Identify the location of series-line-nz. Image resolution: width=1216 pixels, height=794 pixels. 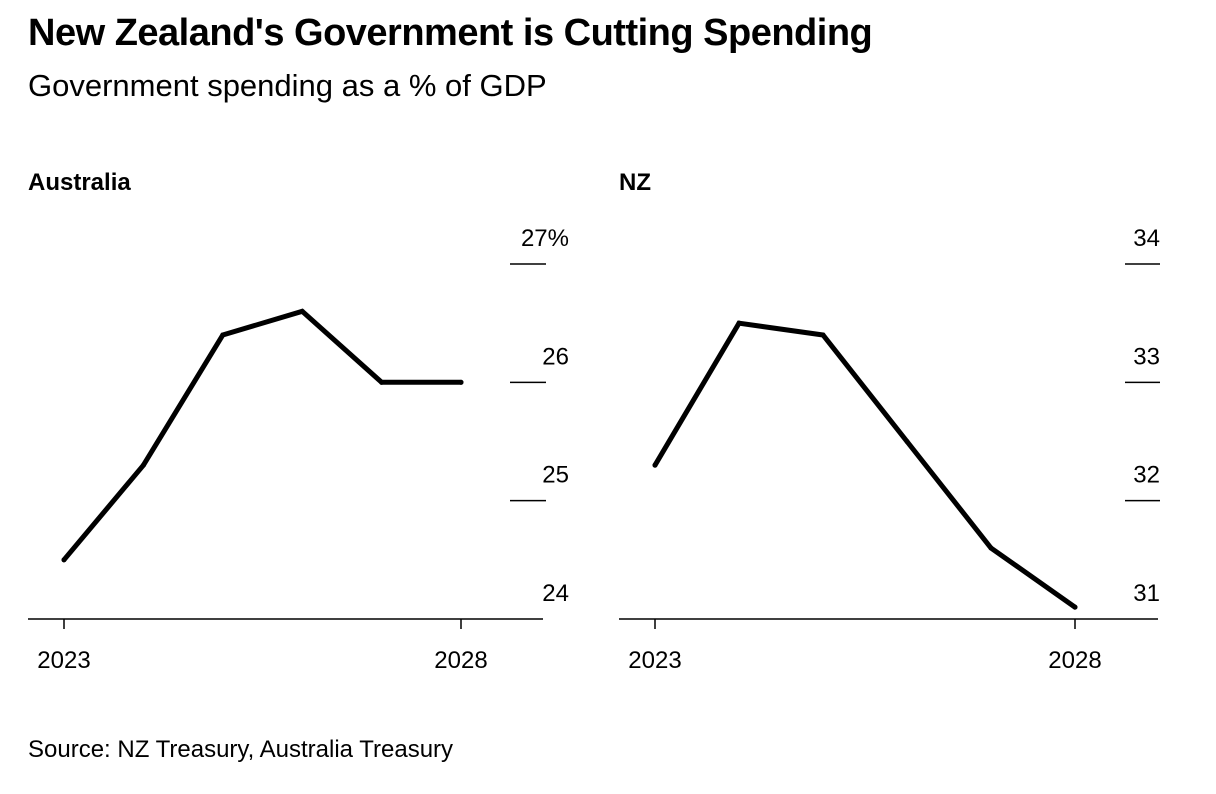
(865, 465).